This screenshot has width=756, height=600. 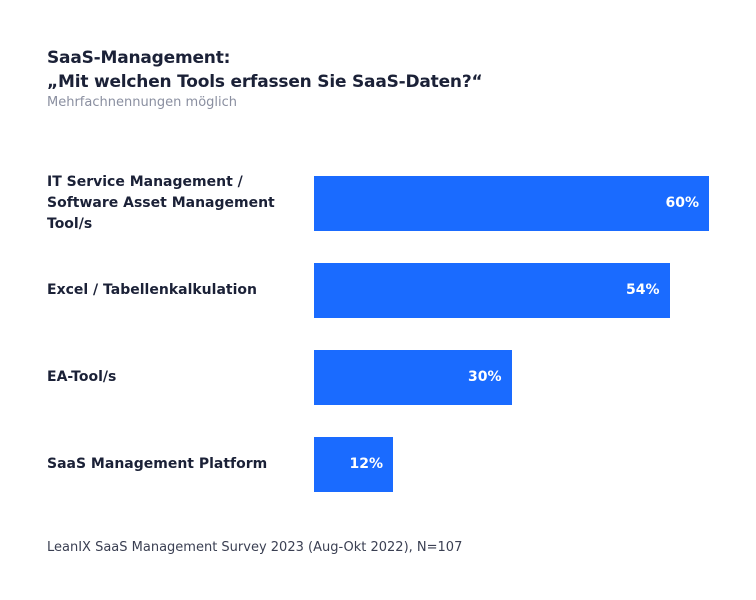 What do you see at coordinates (682, 203) in the screenshot?
I see `data-label: 60%` at bounding box center [682, 203].